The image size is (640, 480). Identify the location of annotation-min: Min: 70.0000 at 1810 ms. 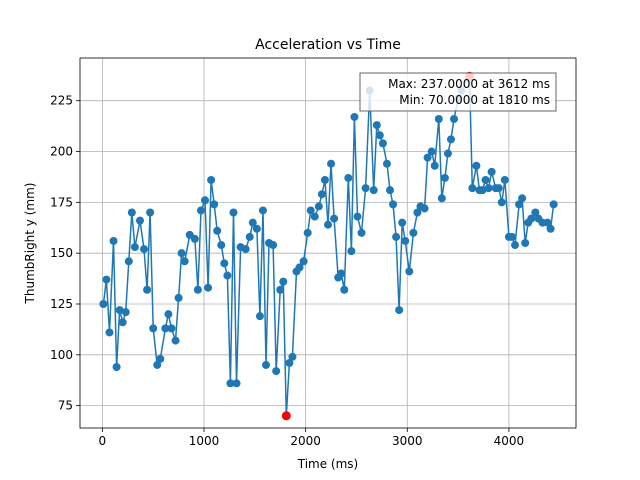
(474, 100).